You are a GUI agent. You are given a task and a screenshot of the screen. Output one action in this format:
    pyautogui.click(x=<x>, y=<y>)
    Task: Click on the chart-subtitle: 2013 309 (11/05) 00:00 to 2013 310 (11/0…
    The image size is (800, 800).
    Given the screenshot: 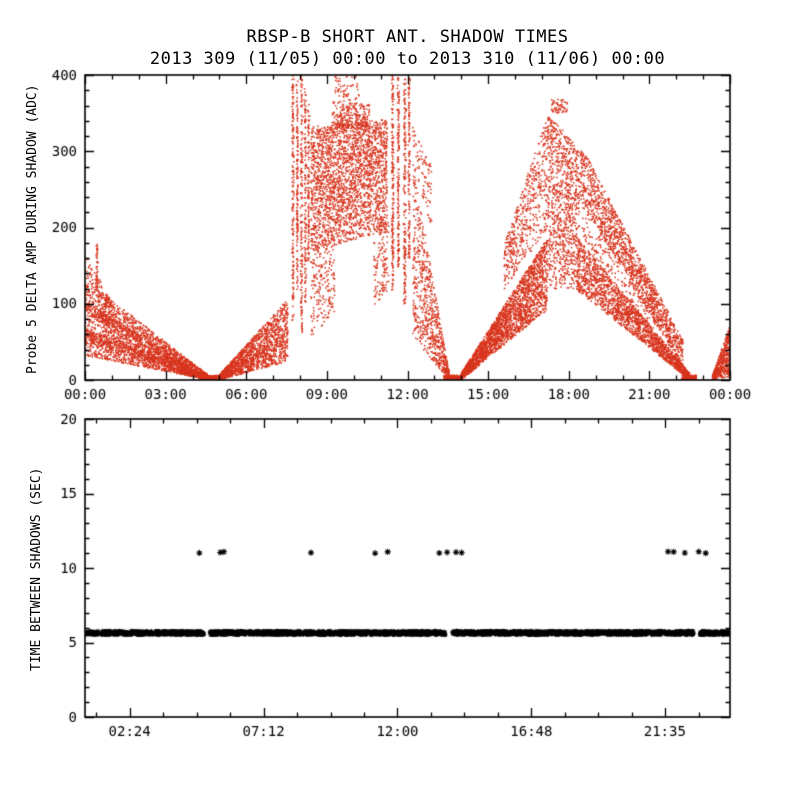 What is the action you would take?
    pyautogui.click(x=407, y=59)
    